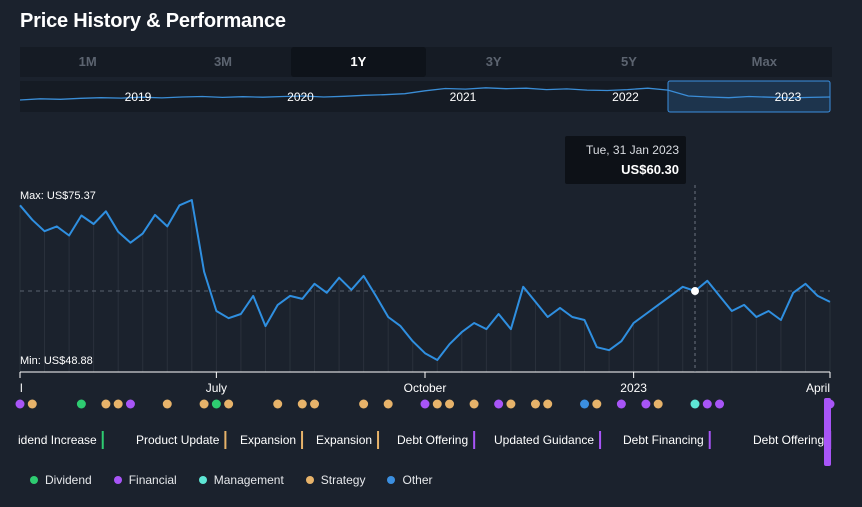 Image resolution: width=862 pixels, height=507 pixels. What do you see at coordinates (34, 480) in the screenshot?
I see `dividend-dot-icon` at bounding box center [34, 480].